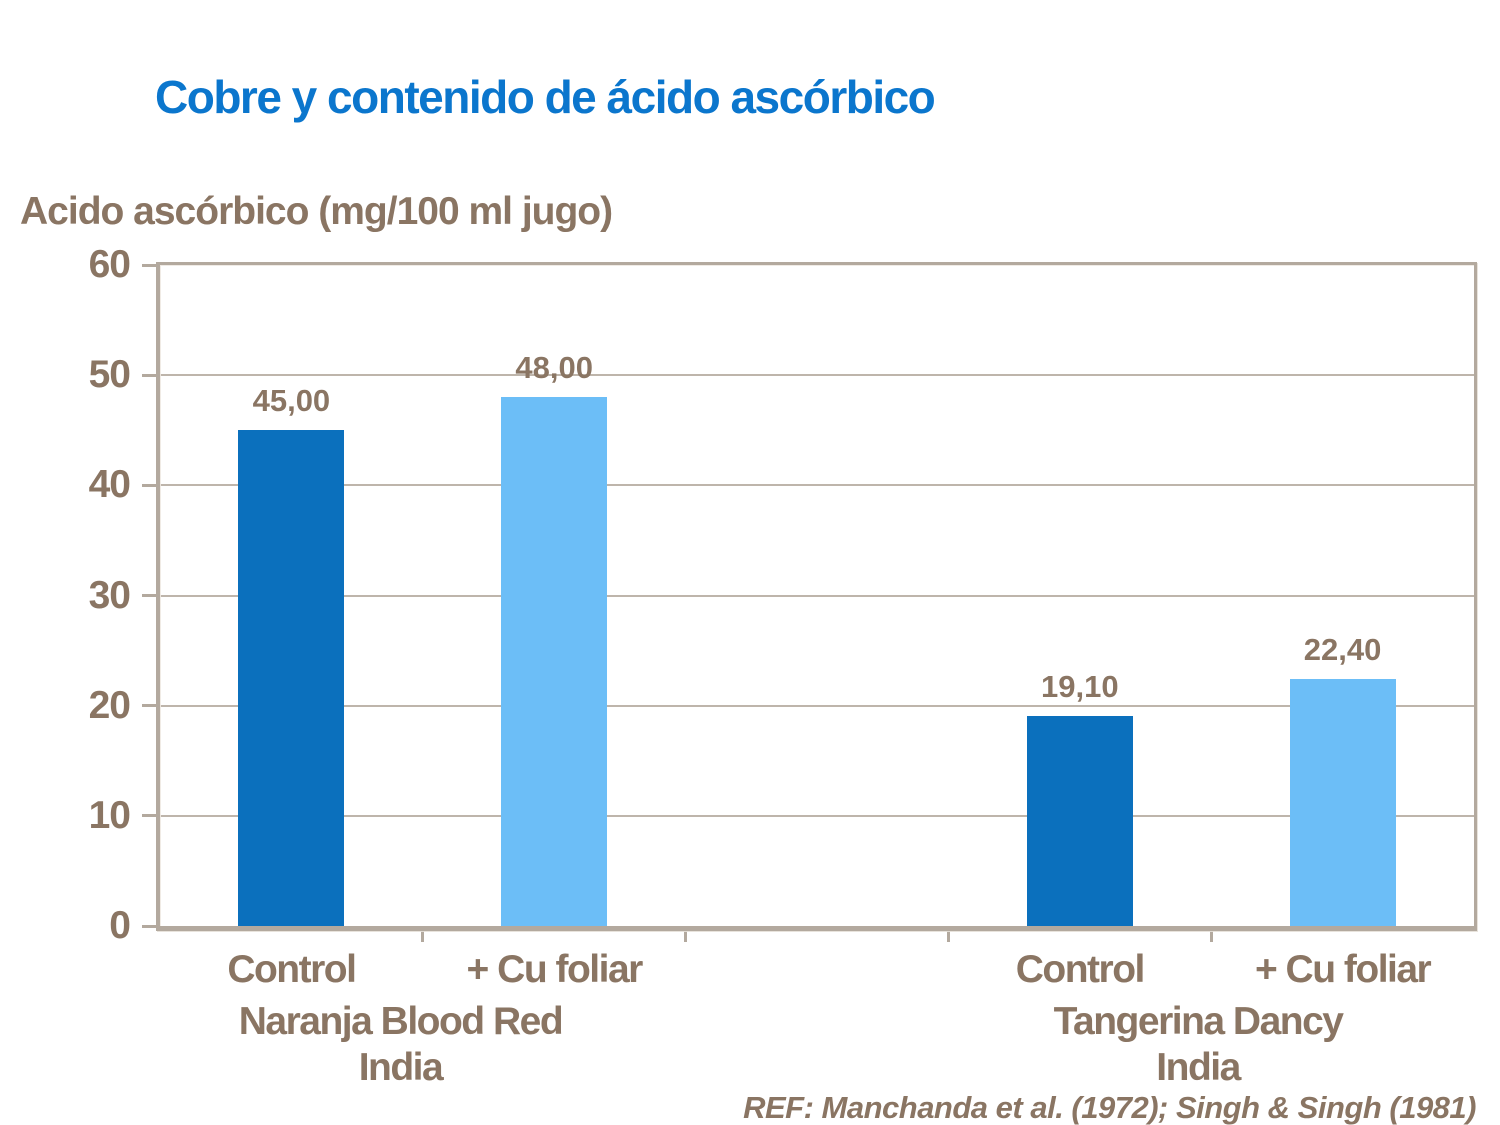  Describe the element at coordinates (291, 401) in the screenshot. I see `bar-value-label-1: 45,00` at that location.